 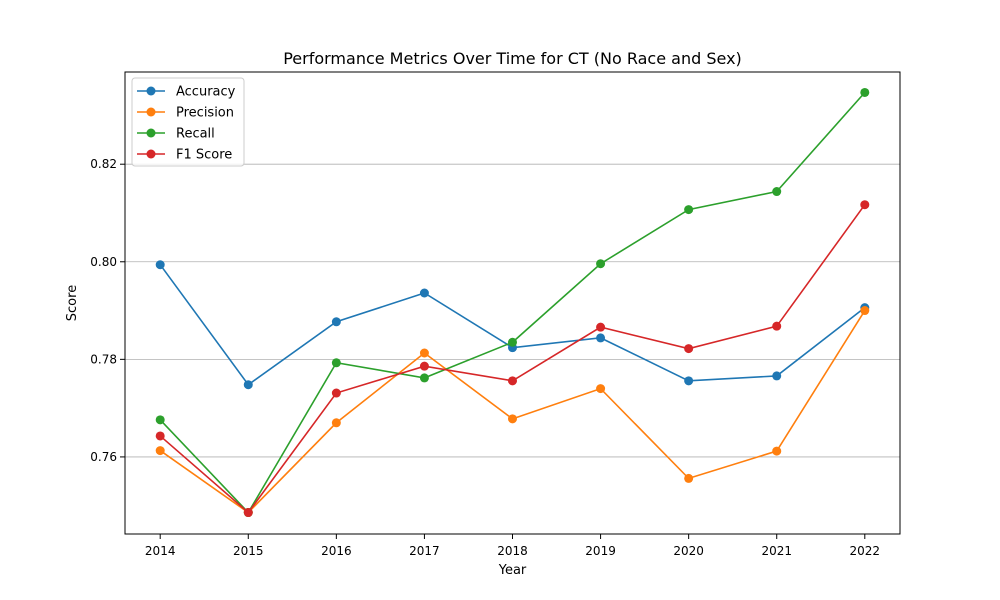 What do you see at coordinates (512, 570) in the screenshot?
I see `x-axis-label: Year` at bounding box center [512, 570].